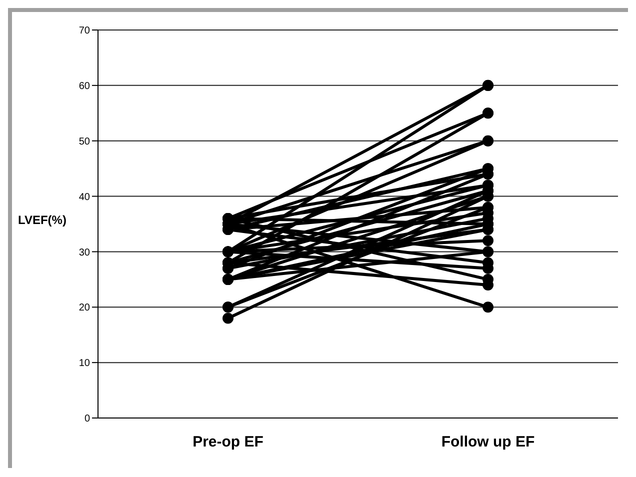 This screenshot has width=636, height=477. What do you see at coordinates (228, 442) in the screenshot?
I see `x-tick-label: Pre-op EF` at bounding box center [228, 442].